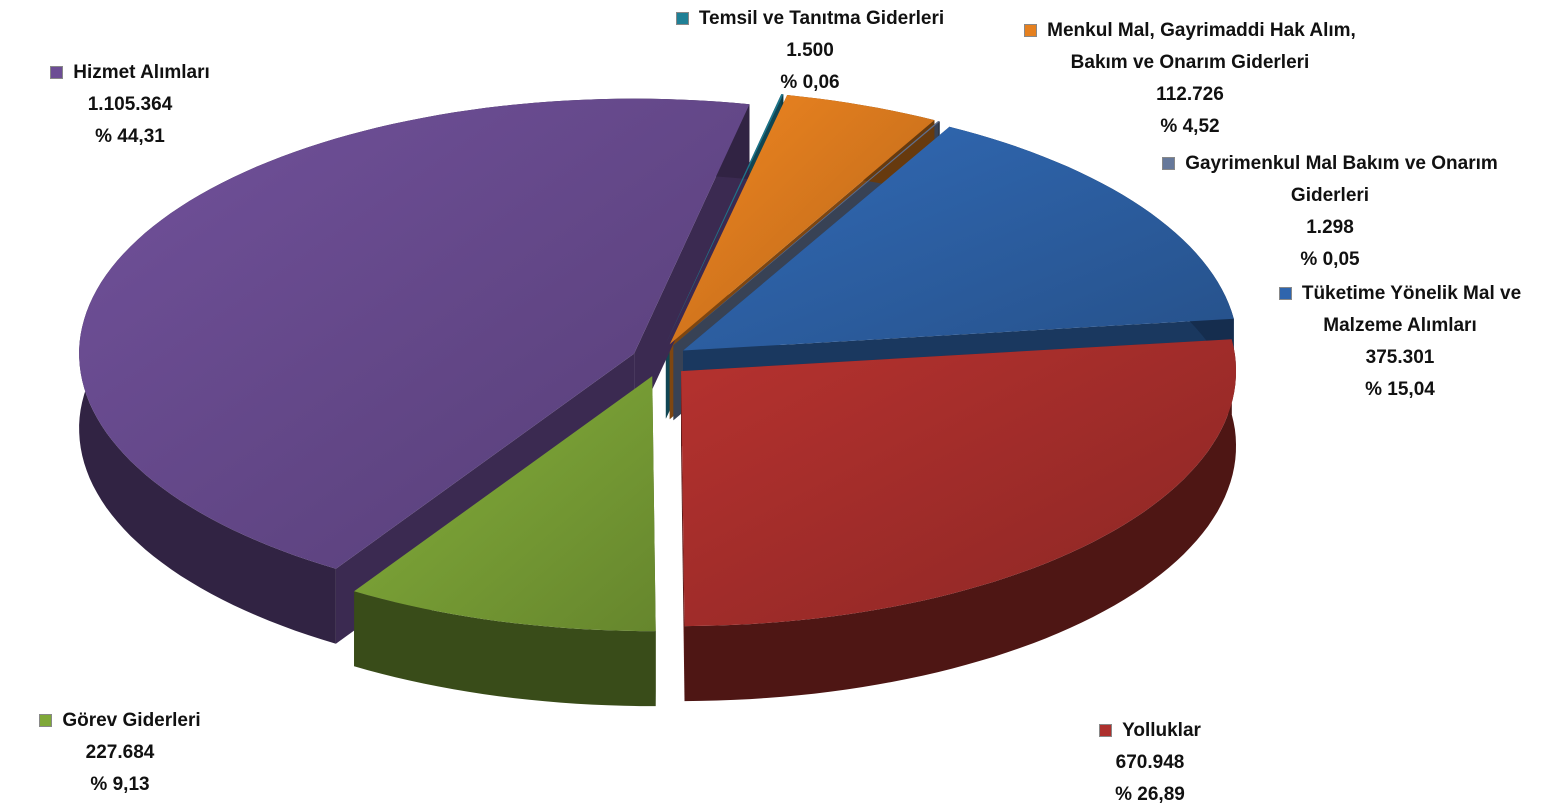  What do you see at coordinates (1150, 794) in the screenshot?
I see `percent-label: % 26,89` at bounding box center [1150, 794].